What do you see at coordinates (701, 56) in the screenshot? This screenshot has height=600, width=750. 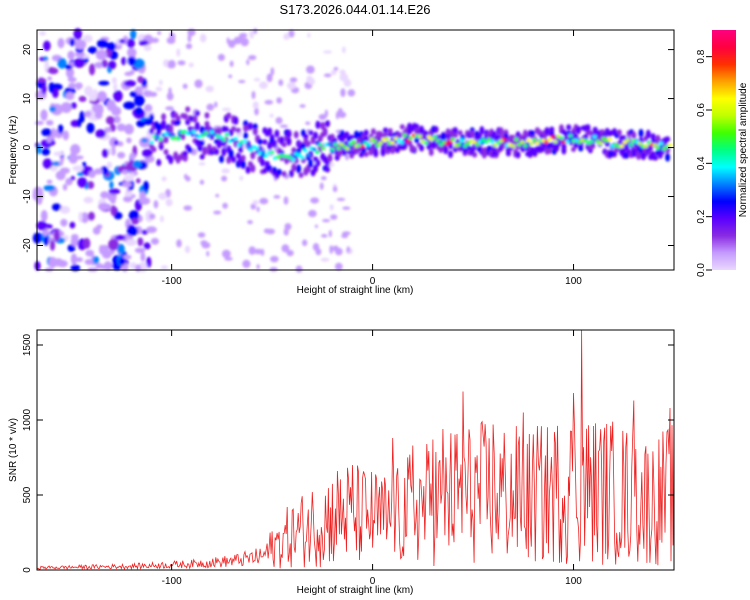 I see `colorbar-tick-label: 0.8` at bounding box center [701, 56].